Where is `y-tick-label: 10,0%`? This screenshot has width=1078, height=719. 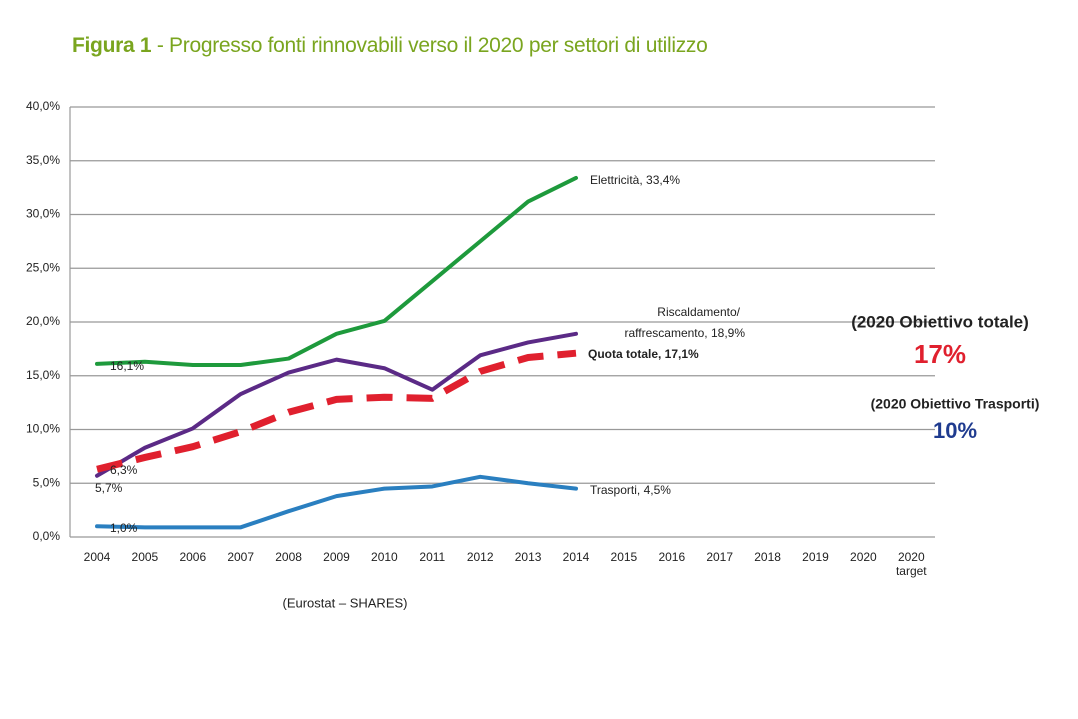
y-tick-label: 10,0% is located at coordinates (43, 429).